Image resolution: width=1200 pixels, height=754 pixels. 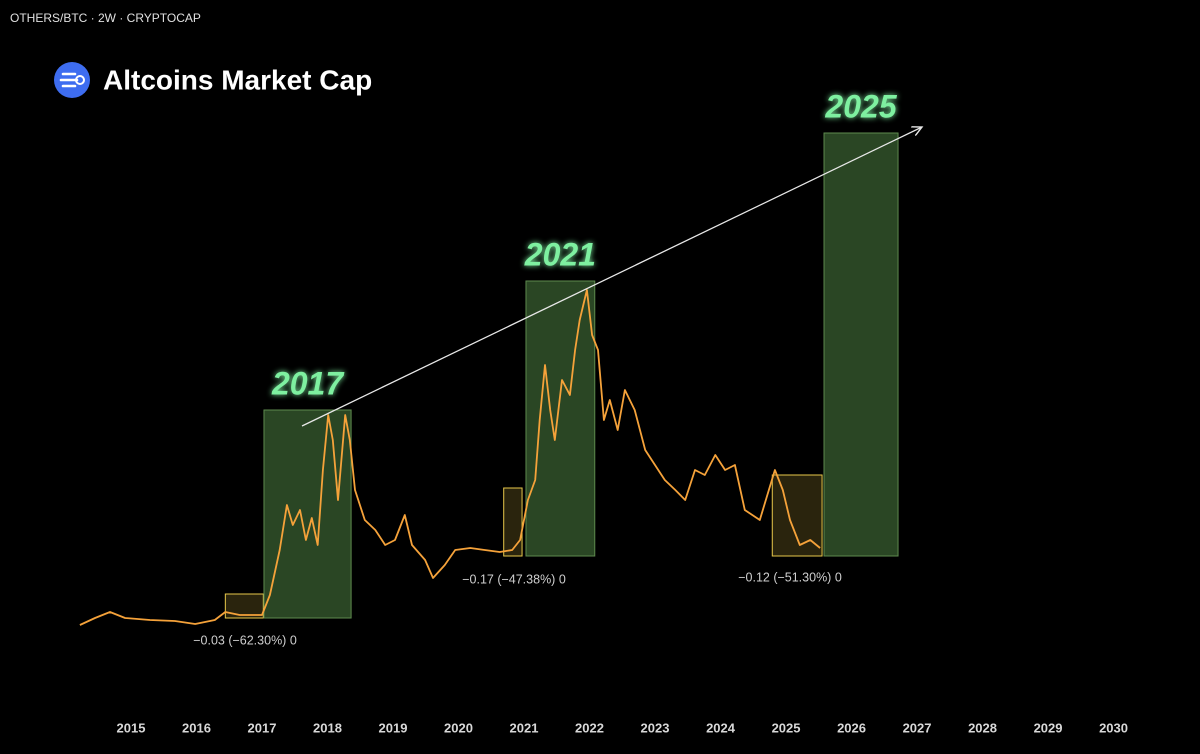 What do you see at coordinates (393, 727) in the screenshot?
I see `x-tick-label: 2019` at bounding box center [393, 727].